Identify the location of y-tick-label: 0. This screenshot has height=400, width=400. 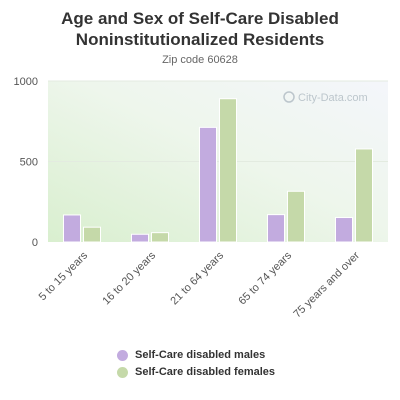
(35, 243).